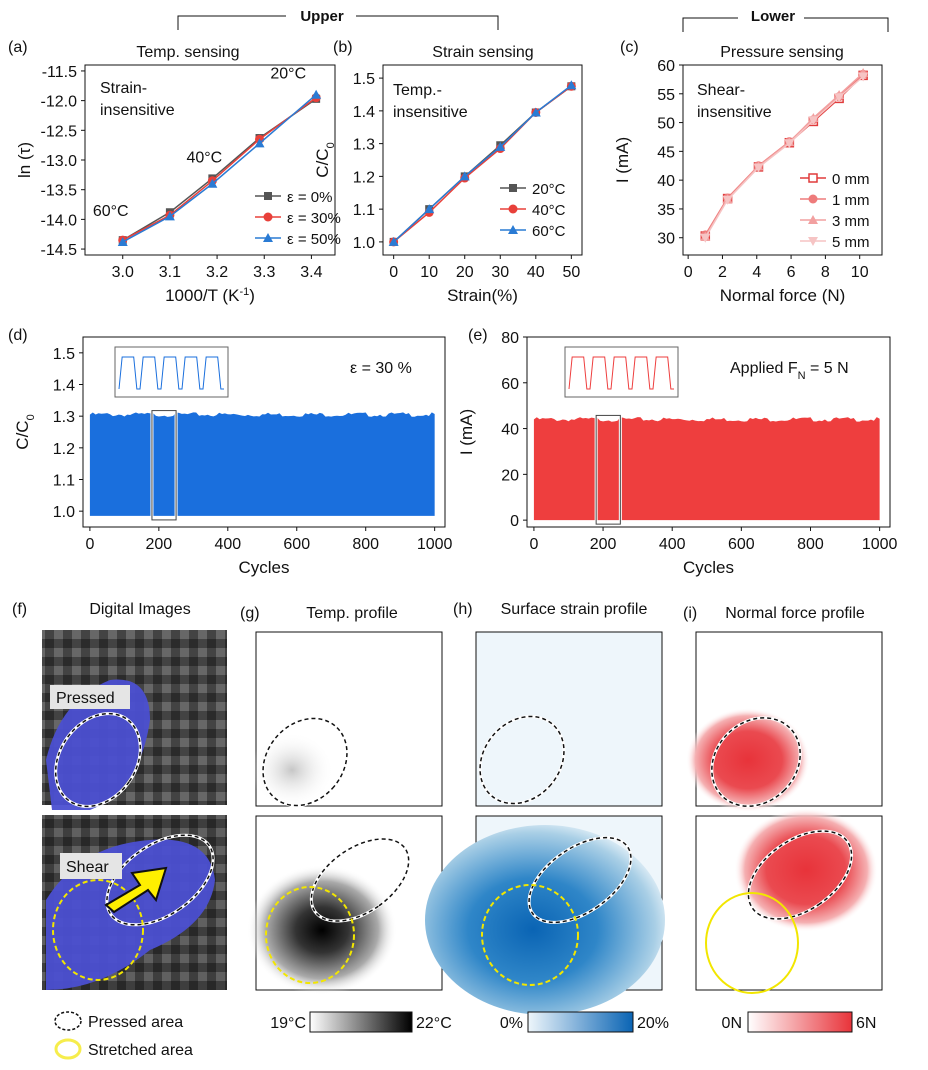 Image resolution: width=928 pixels, height=1070 pixels. I want to click on x-tick-label: 2, so click(722, 272).